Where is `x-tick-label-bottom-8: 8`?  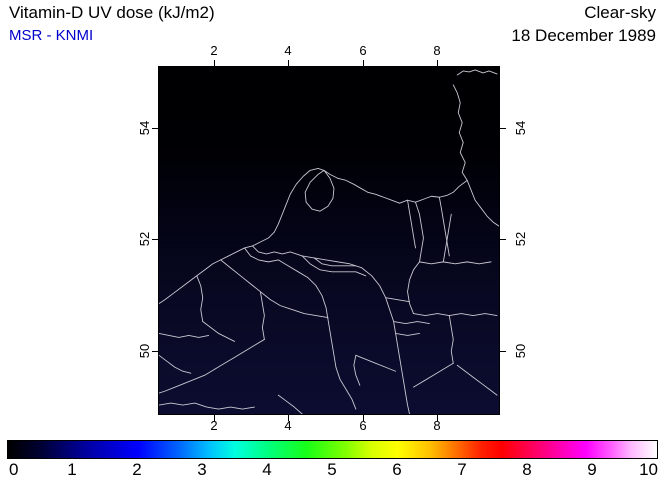 x-tick-label-bottom-8: 8 is located at coordinates (437, 425).